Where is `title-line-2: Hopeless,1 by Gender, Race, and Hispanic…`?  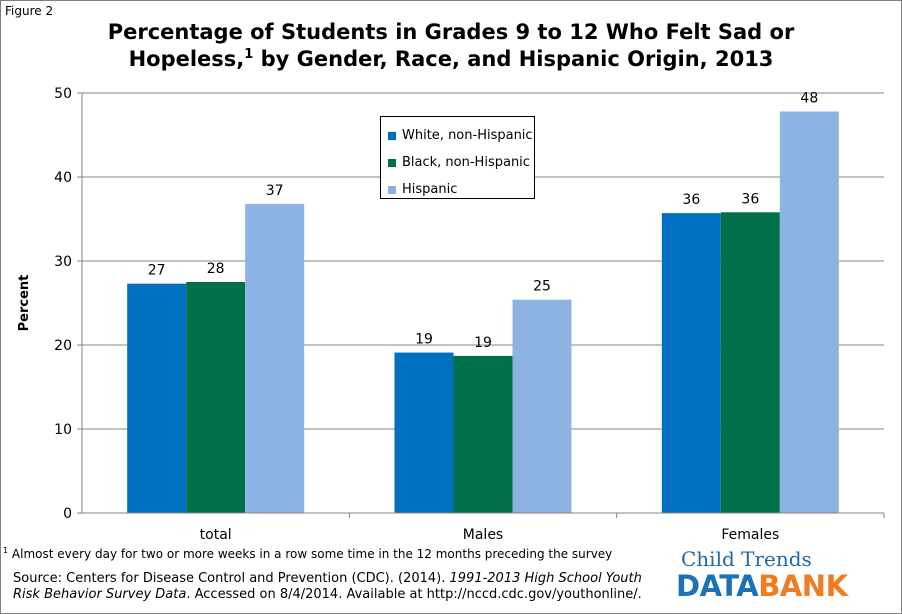
title-line-2: Hopeless,1 by Gender, Race, and Hispanic… is located at coordinates (451, 59).